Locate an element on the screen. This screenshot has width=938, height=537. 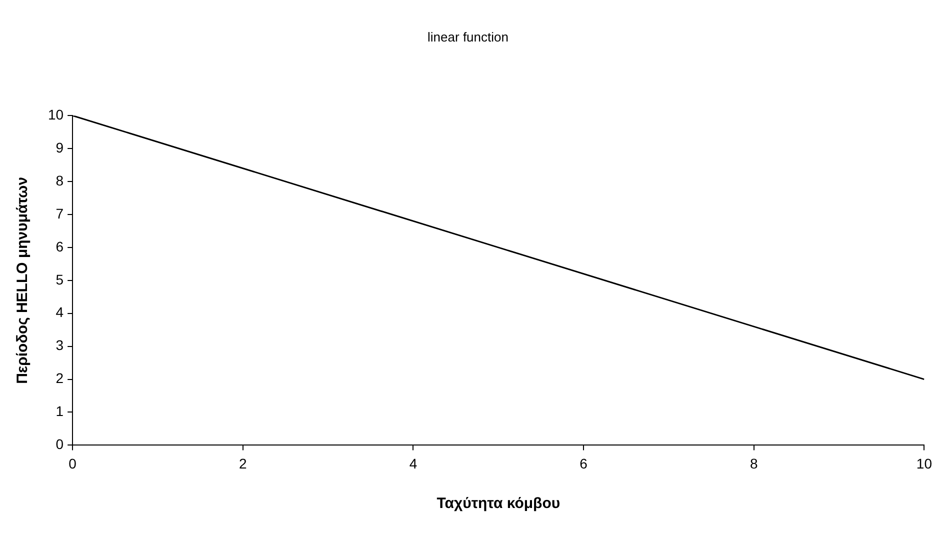
x-tick-label: 6 is located at coordinates (584, 463).